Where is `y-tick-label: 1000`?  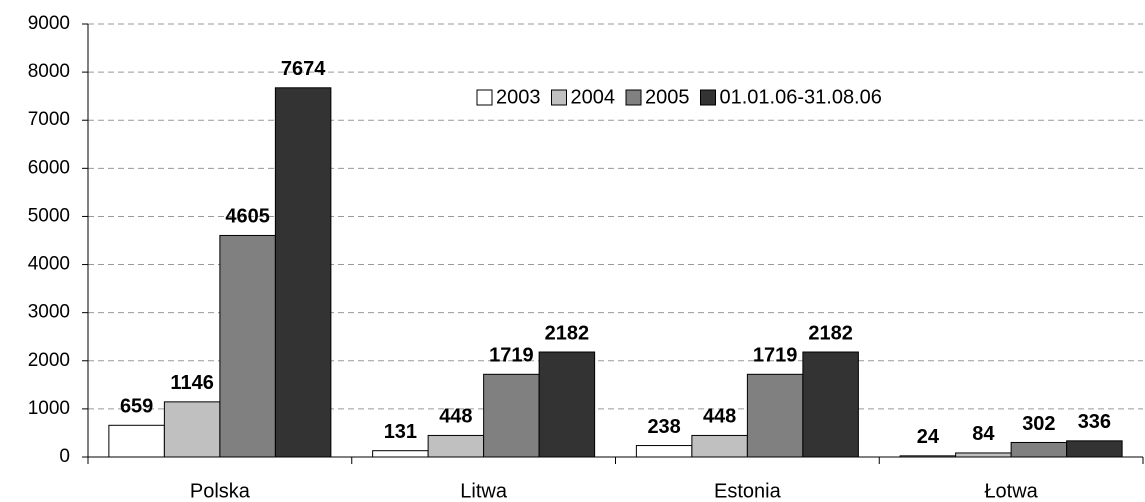 y-tick-label: 1000 is located at coordinates (49, 408).